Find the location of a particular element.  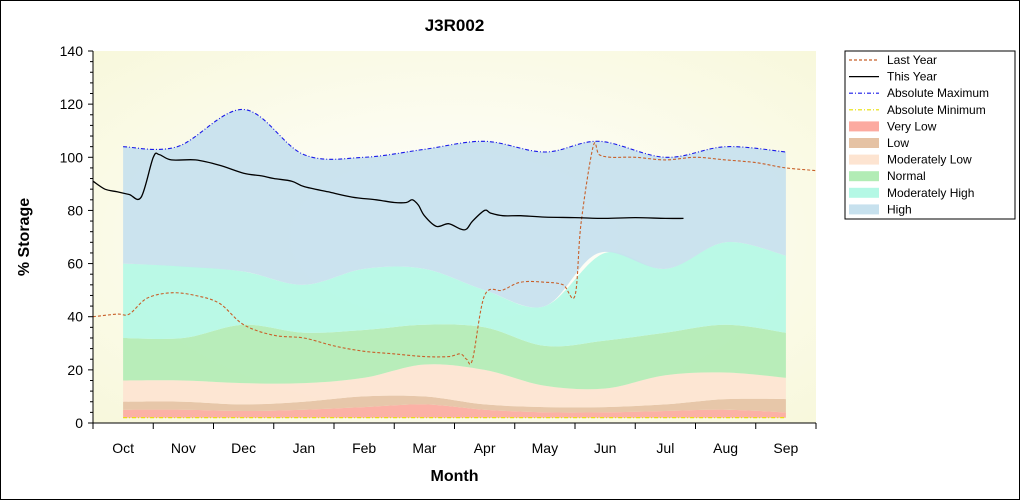

x-tick-label: Nov is located at coordinates (183, 448).